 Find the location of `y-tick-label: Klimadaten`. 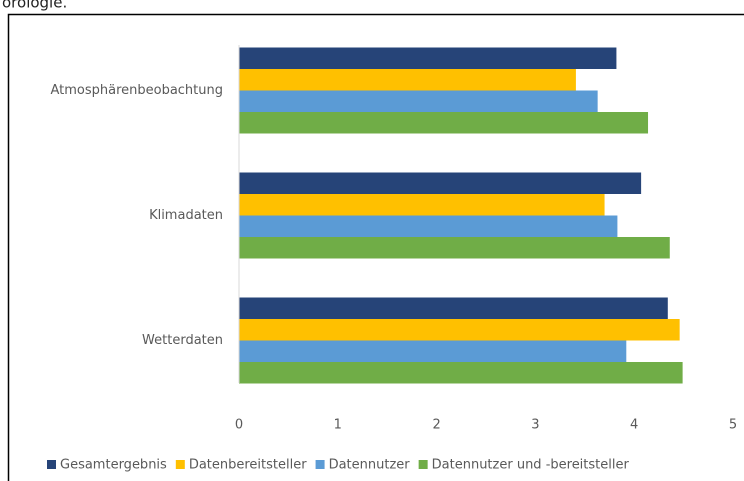

y-tick-label: Klimadaten is located at coordinates (186, 215).